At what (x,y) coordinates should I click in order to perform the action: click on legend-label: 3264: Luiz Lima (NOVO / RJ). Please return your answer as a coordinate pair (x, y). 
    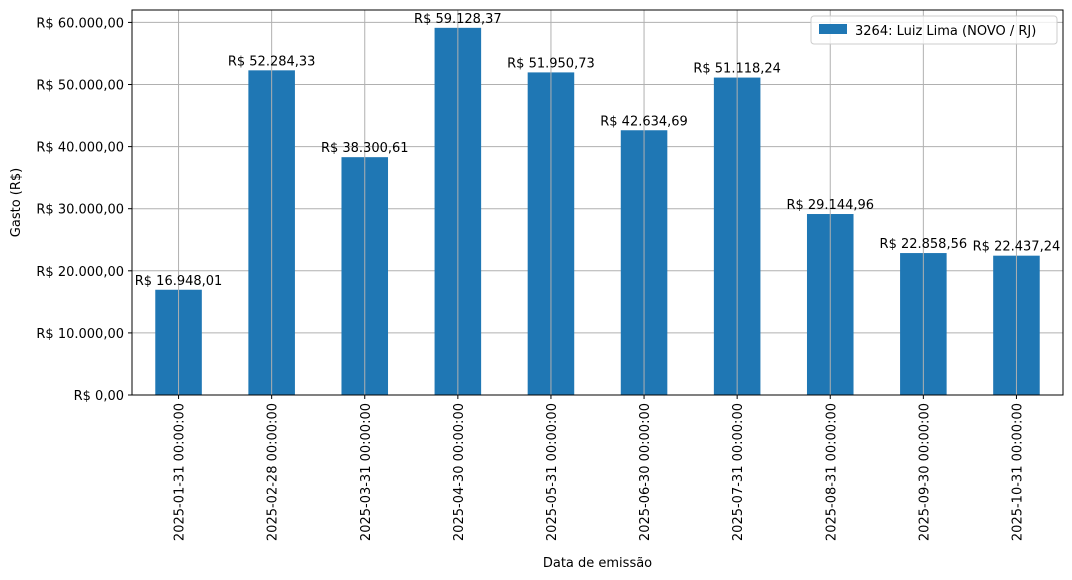
    Looking at the image, I should click on (945, 31).